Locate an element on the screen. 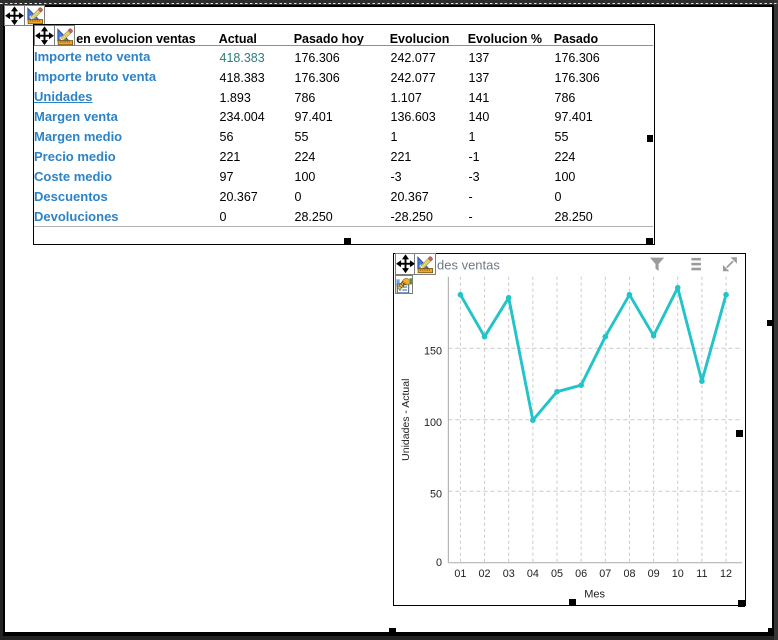 The image size is (778, 640). svg-text: 150 is located at coordinates (433, 351).